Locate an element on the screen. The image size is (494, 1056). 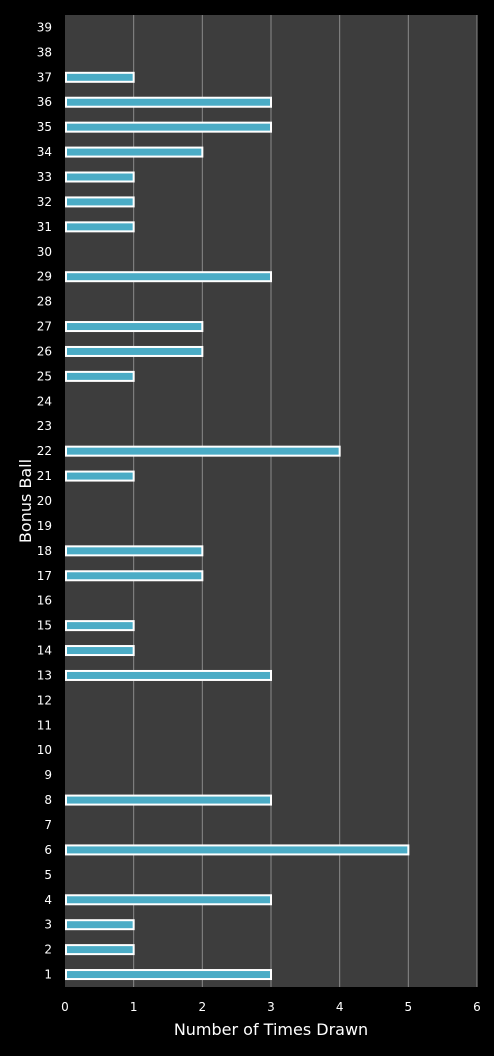
y-tick-label: 3 is located at coordinates (48, 925).